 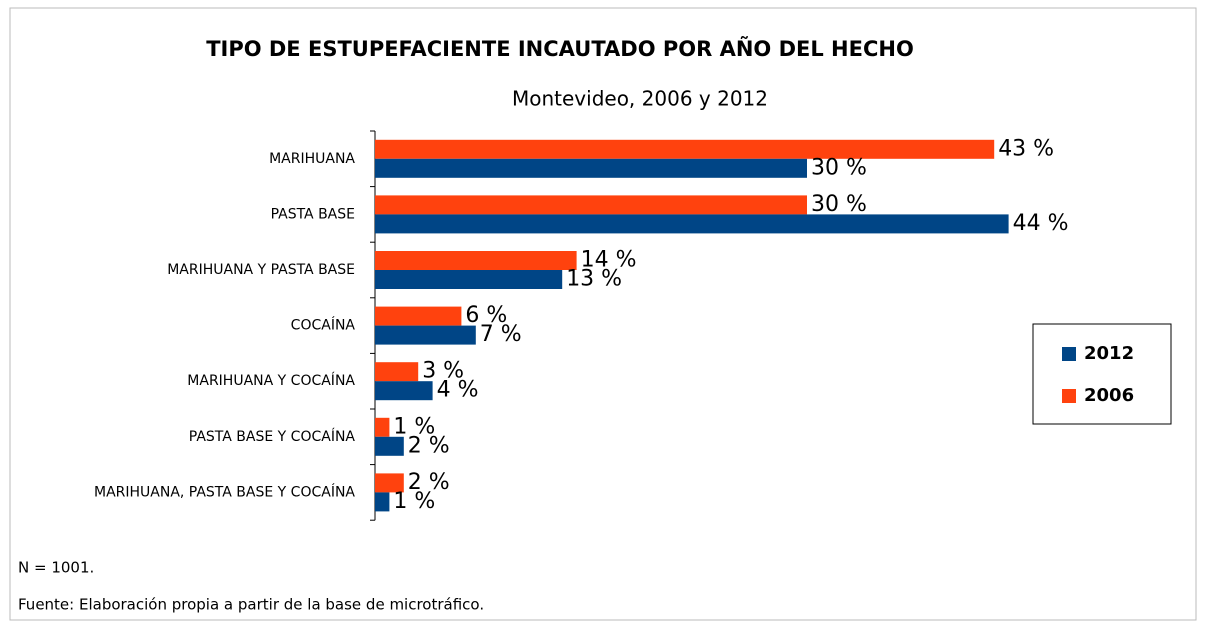 I want to click on value-label: 43 %, so click(x=1026, y=148).